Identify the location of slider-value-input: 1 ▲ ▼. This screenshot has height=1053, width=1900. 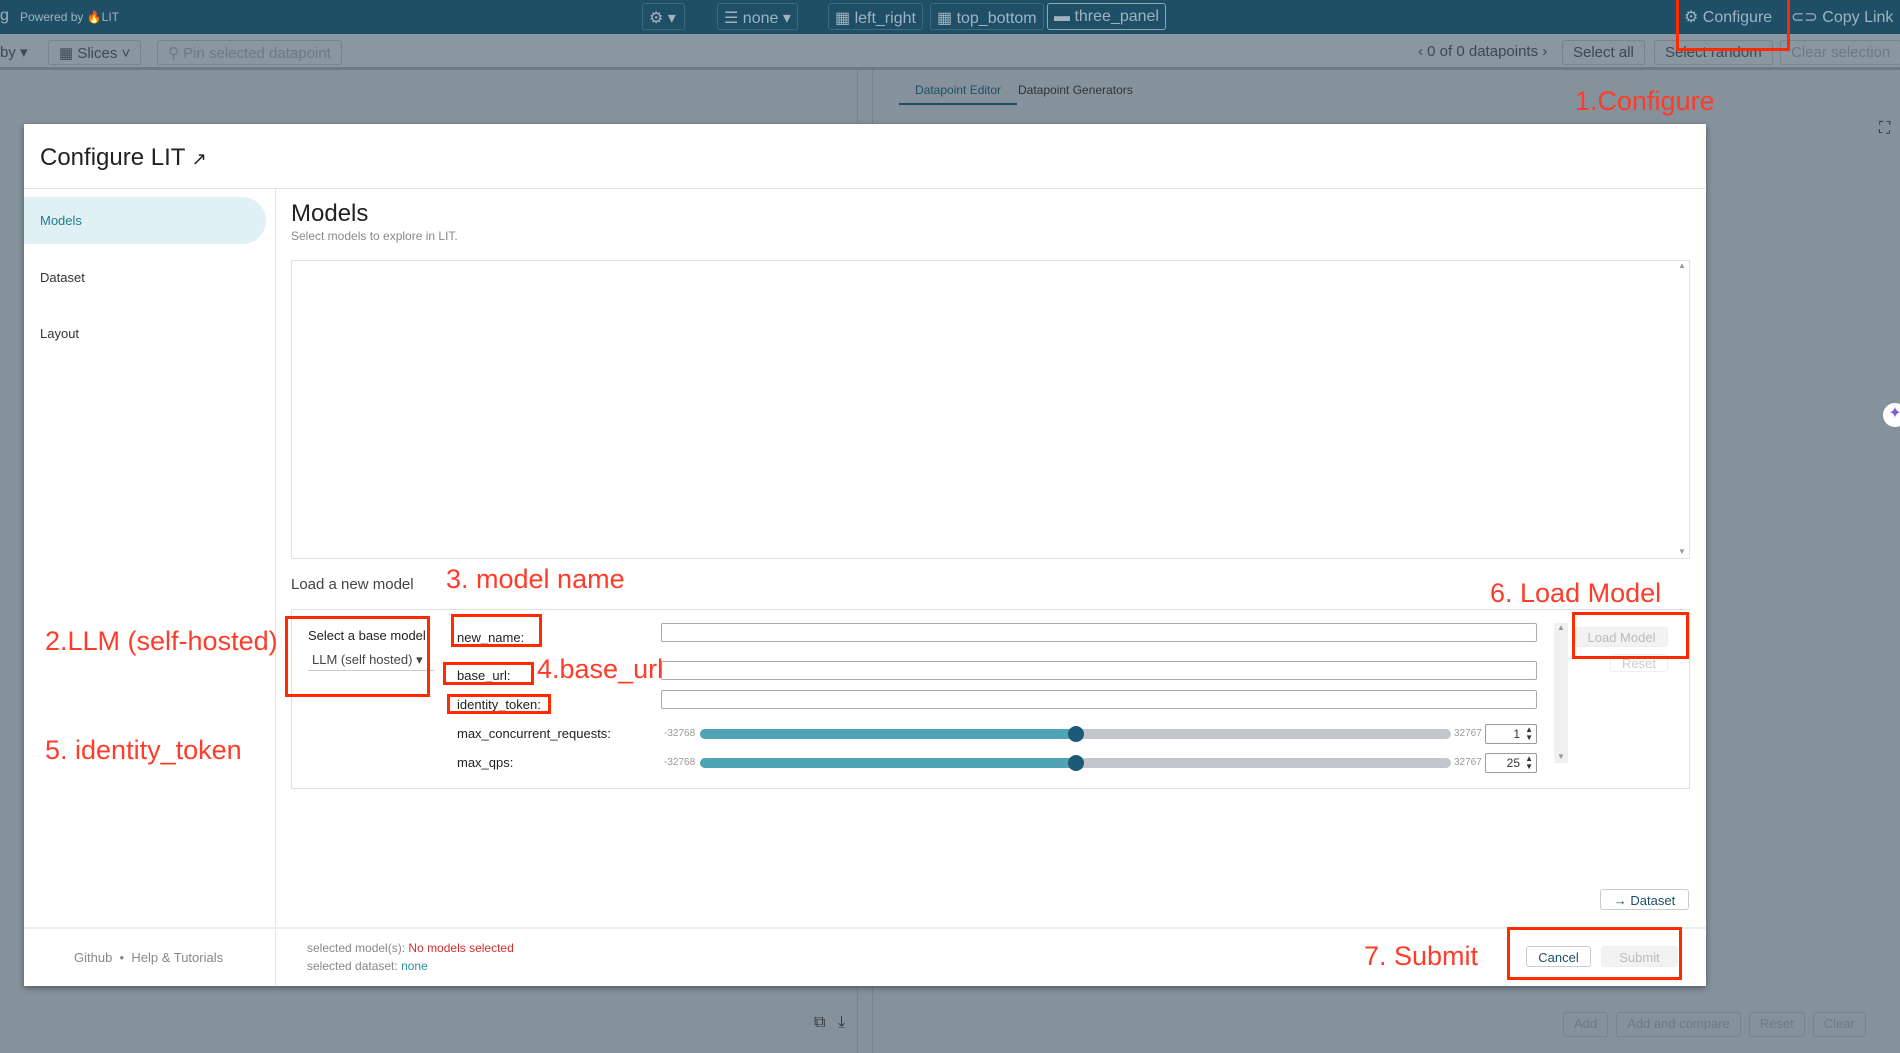
(1511, 734).